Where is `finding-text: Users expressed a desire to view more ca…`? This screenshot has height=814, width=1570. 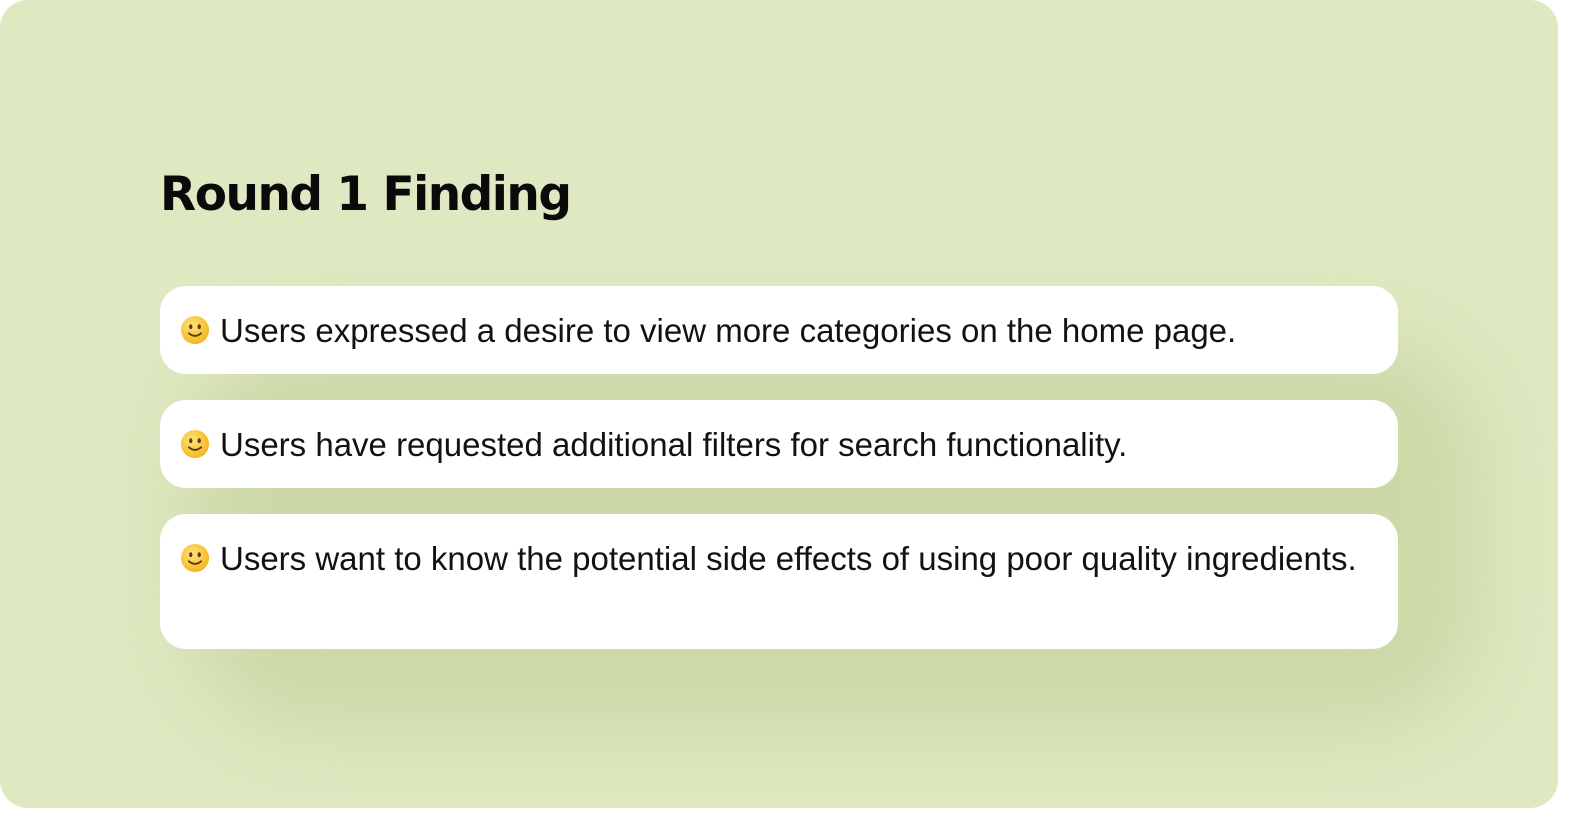 finding-text: Users expressed a desire to view more ca… is located at coordinates (728, 330).